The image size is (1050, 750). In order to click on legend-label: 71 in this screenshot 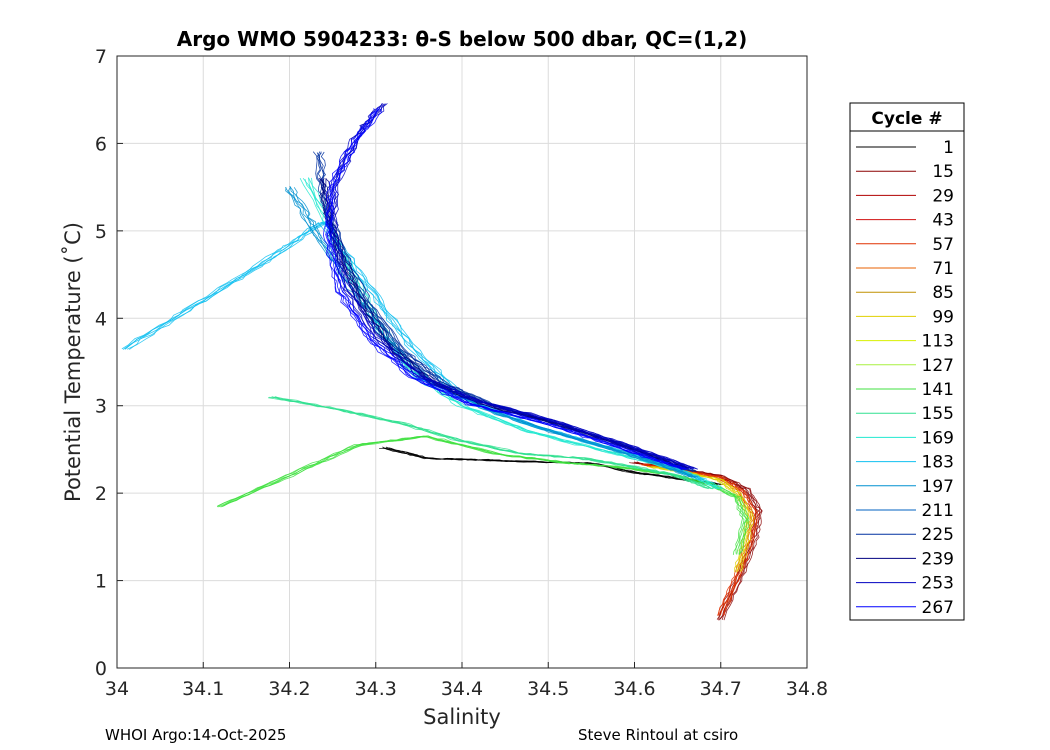, I will do `click(943, 269)`.